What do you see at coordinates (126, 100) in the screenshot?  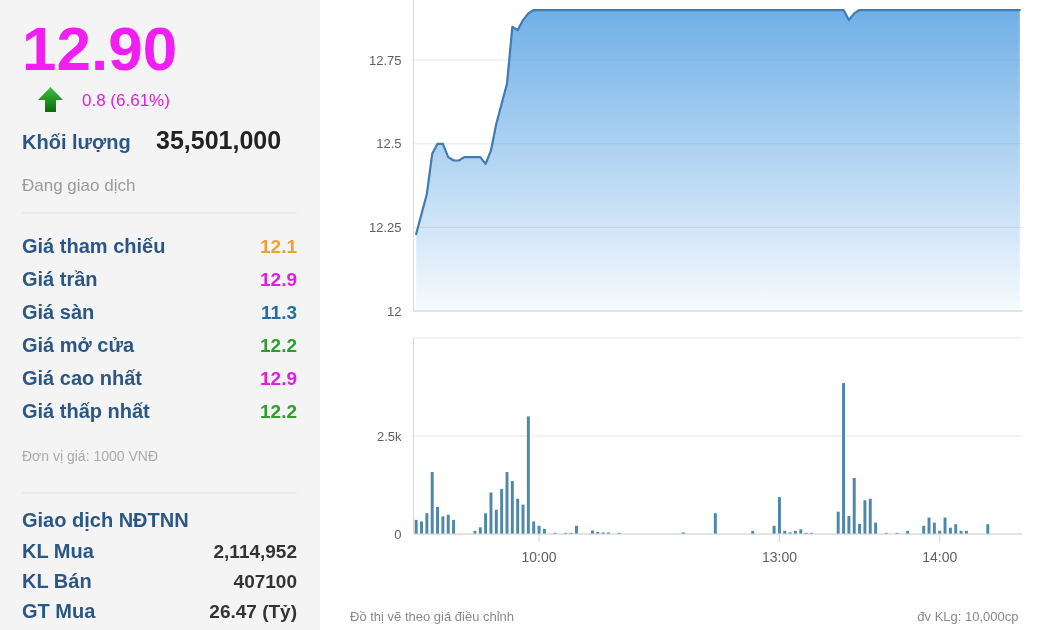 I see `text: 0.8 (6.61%)` at bounding box center [126, 100].